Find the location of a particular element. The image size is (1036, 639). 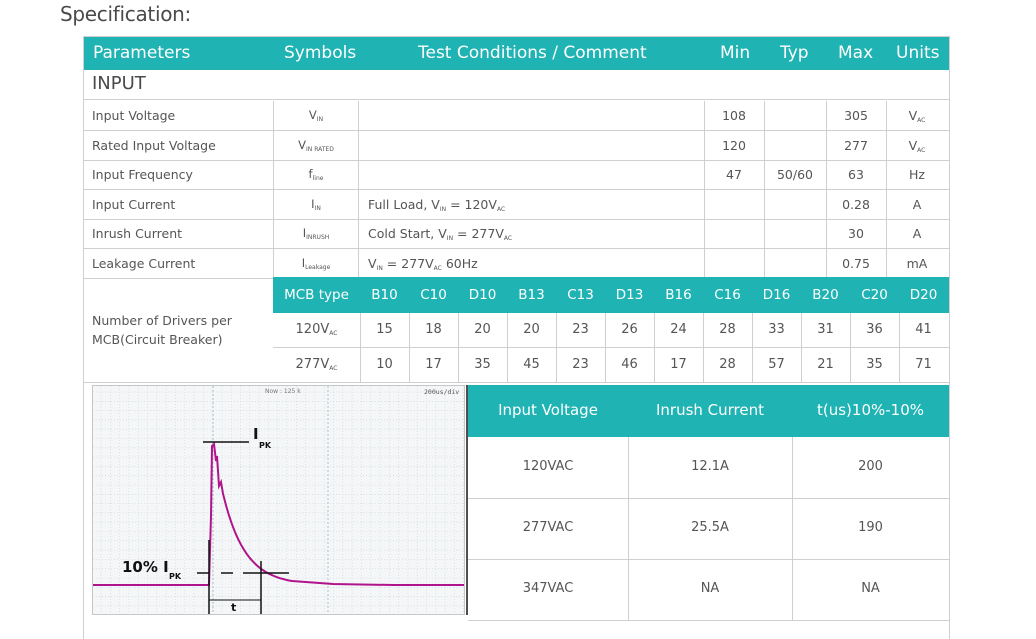

inrush-oscilloscope: Now : 125 k 200us/div I PK 10% I PK t is located at coordinates (278, 500).